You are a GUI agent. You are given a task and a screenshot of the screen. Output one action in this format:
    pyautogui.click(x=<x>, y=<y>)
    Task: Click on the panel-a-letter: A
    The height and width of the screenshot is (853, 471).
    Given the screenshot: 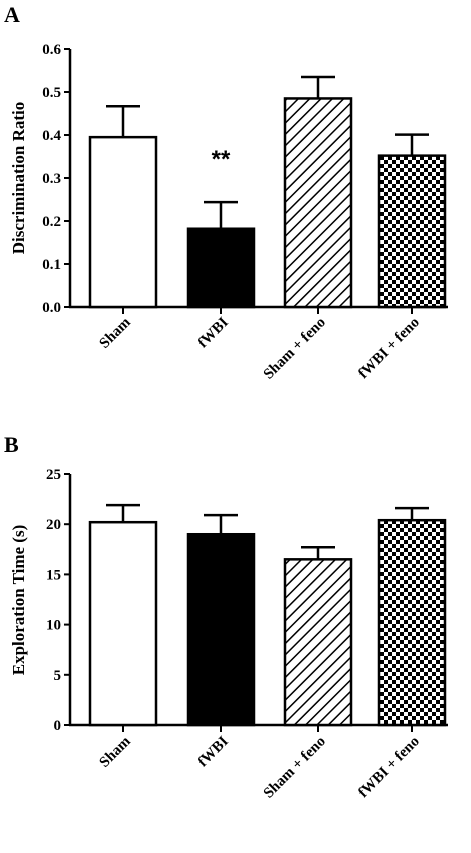 What is the action you would take?
    pyautogui.click(x=12, y=14)
    